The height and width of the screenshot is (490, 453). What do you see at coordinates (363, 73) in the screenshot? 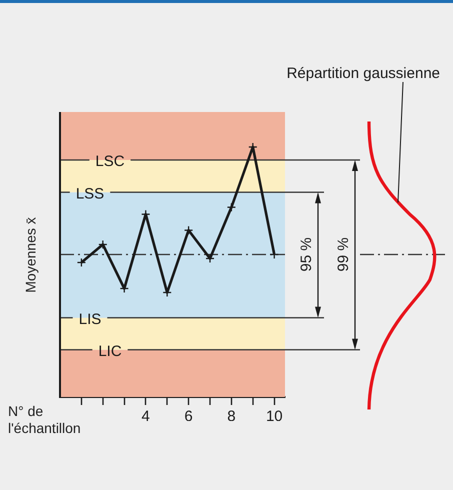
I see `text: Répartition gaussienne` at bounding box center [363, 73].